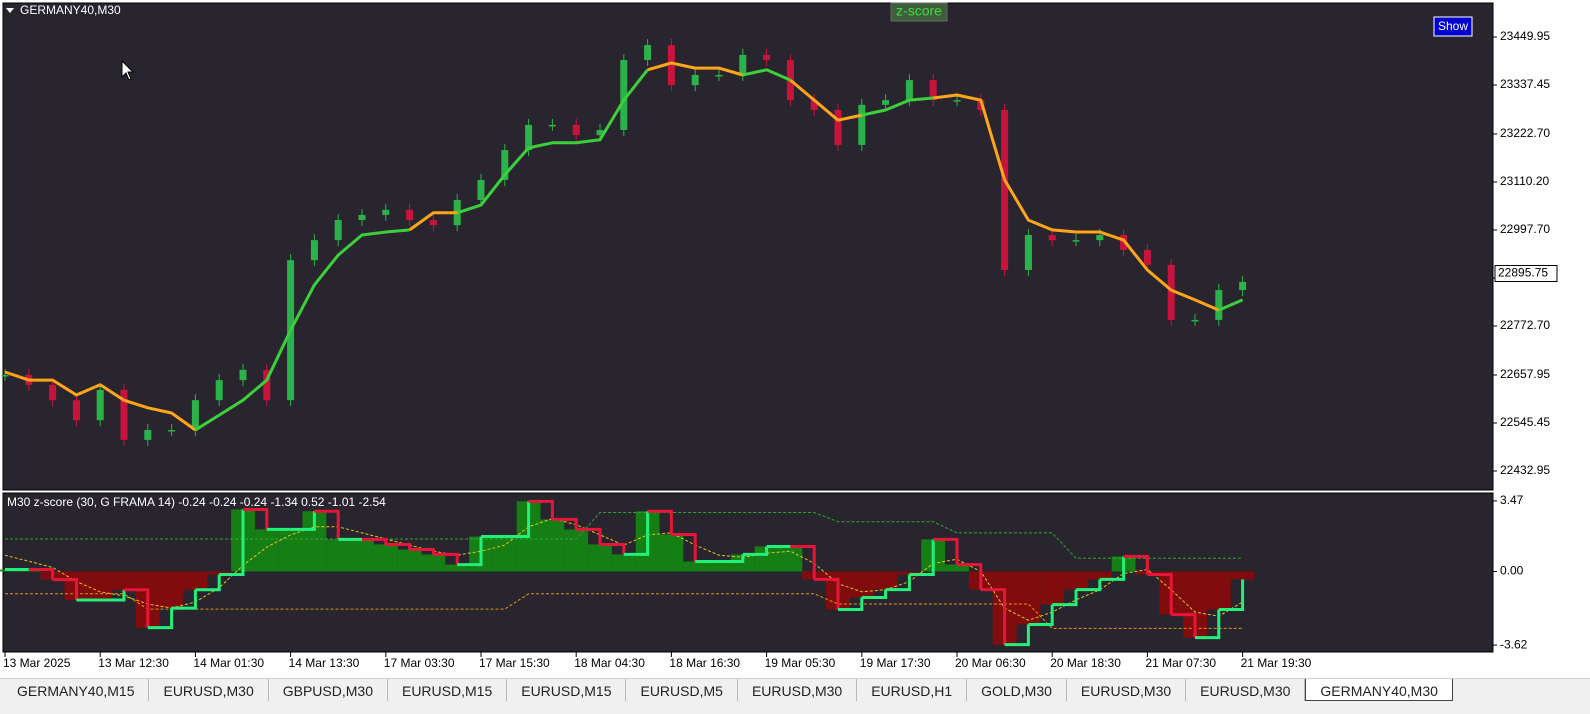 Image resolution: width=1590 pixels, height=714 pixels. I want to click on x-tick-label: 13 Mar 12:30, so click(133, 663).